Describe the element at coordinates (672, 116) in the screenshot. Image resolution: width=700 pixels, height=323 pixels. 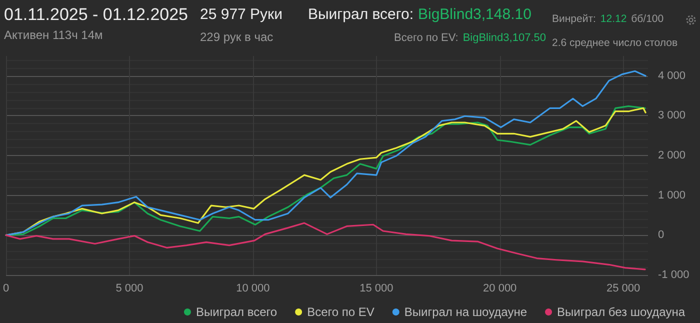
I see `y-tick-label: 3 000` at that location.